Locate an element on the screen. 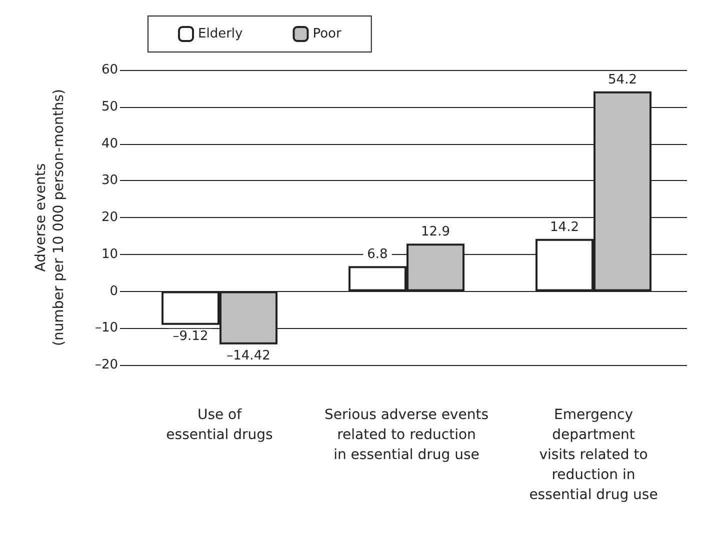  y-axis-title: Adverse events (number per 10 000 person-months) is located at coordinates (50, 217).